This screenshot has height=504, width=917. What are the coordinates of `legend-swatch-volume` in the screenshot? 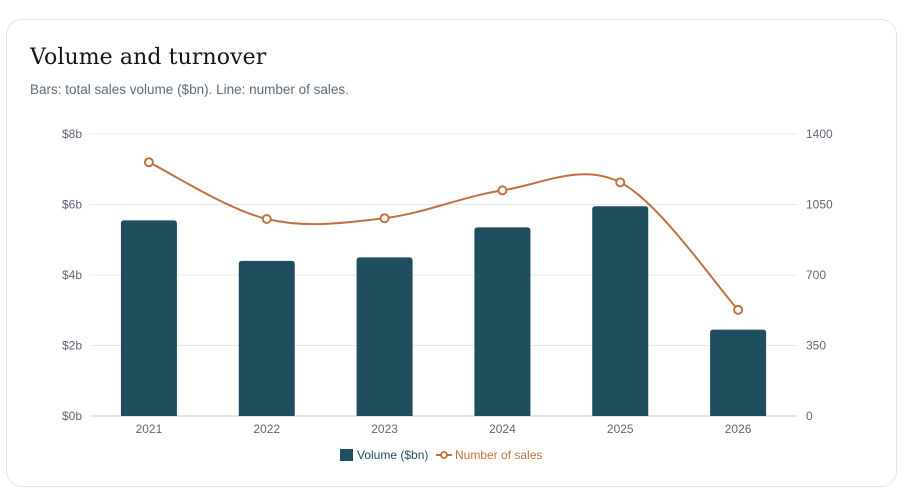 It's located at (346, 455).